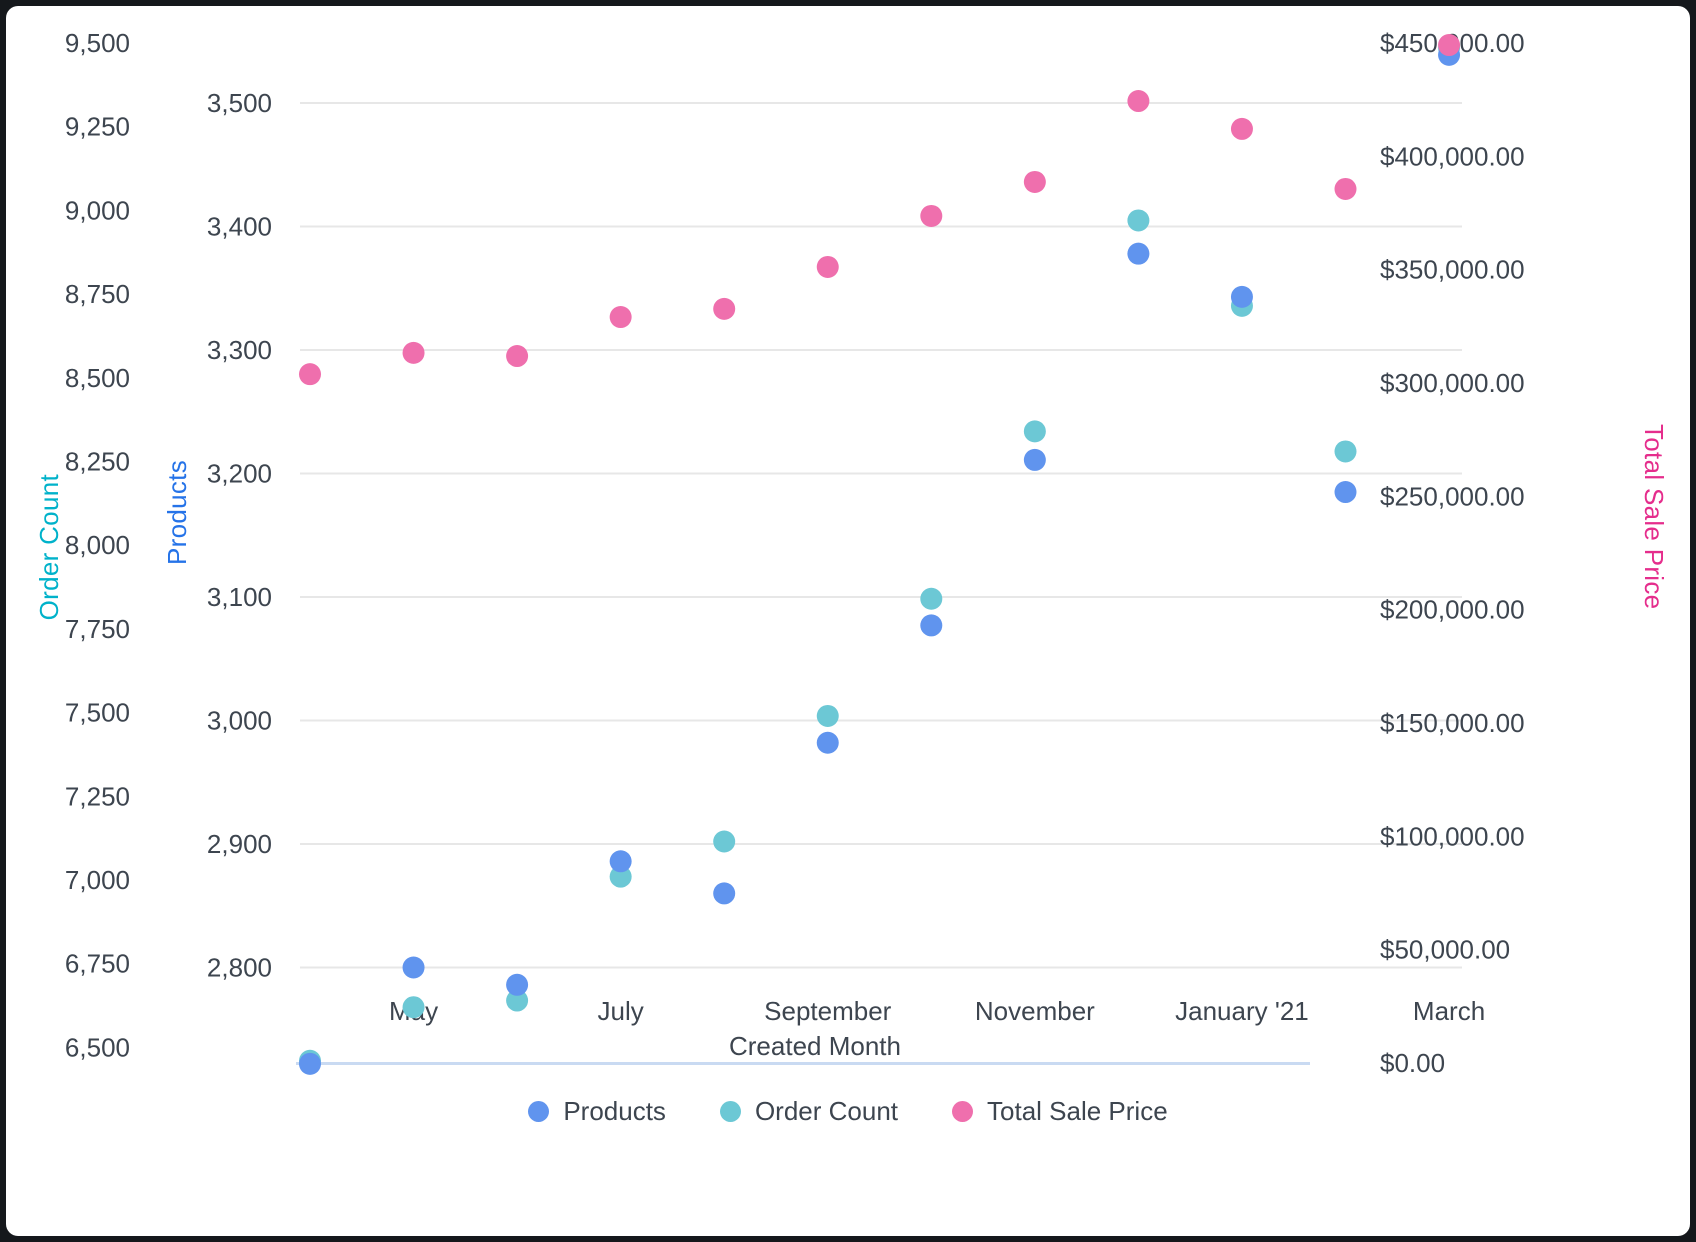 This screenshot has height=1242, width=1696. I want to click on data-point-order-count-september, so click(827, 715).